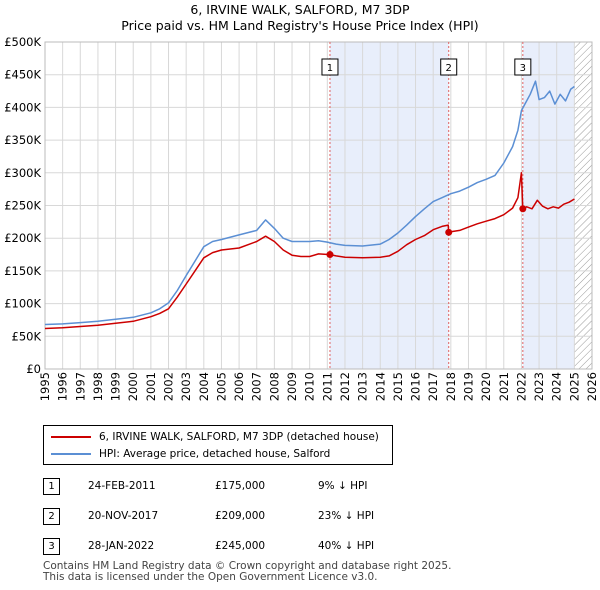 The width and height of the screenshot is (600, 590). What do you see at coordinates (98, 386) in the screenshot?
I see `x-tick-label: 1998` at bounding box center [98, 386].